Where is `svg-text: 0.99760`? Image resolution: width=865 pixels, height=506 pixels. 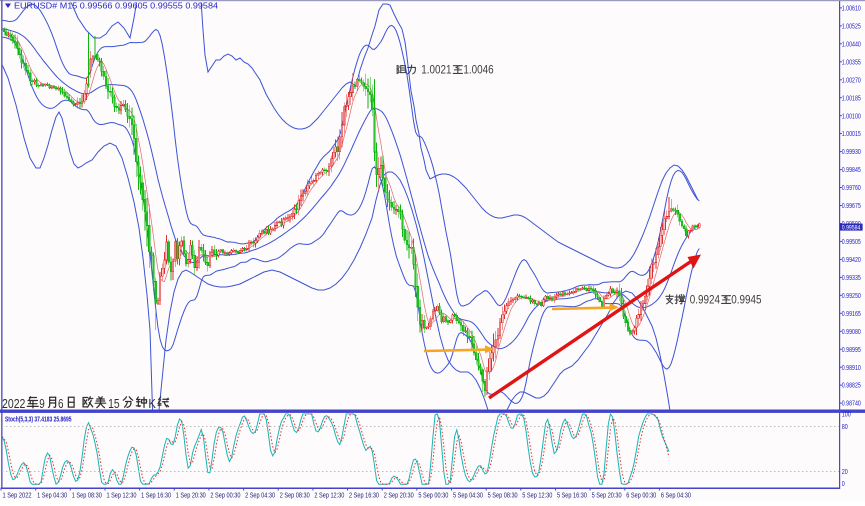
svg-text: 0.99760 is located at coordinates (851, 188).